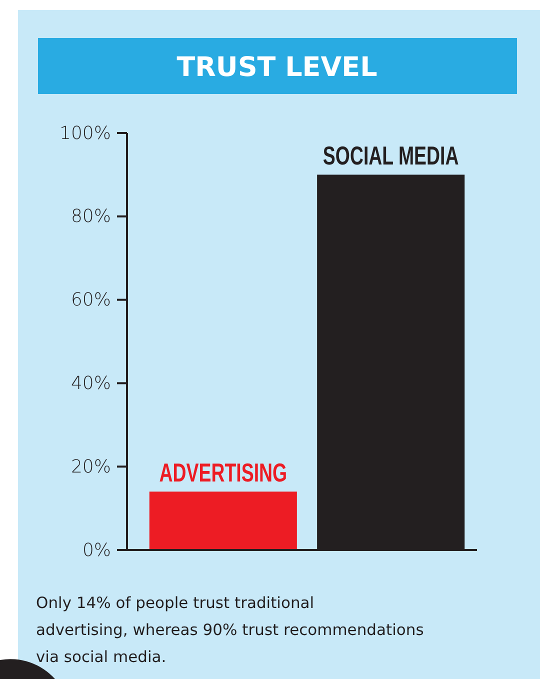 The height and width of the screenshot is (679, 540). I want to click on y-tick-label: 0%, so click(96, 550).